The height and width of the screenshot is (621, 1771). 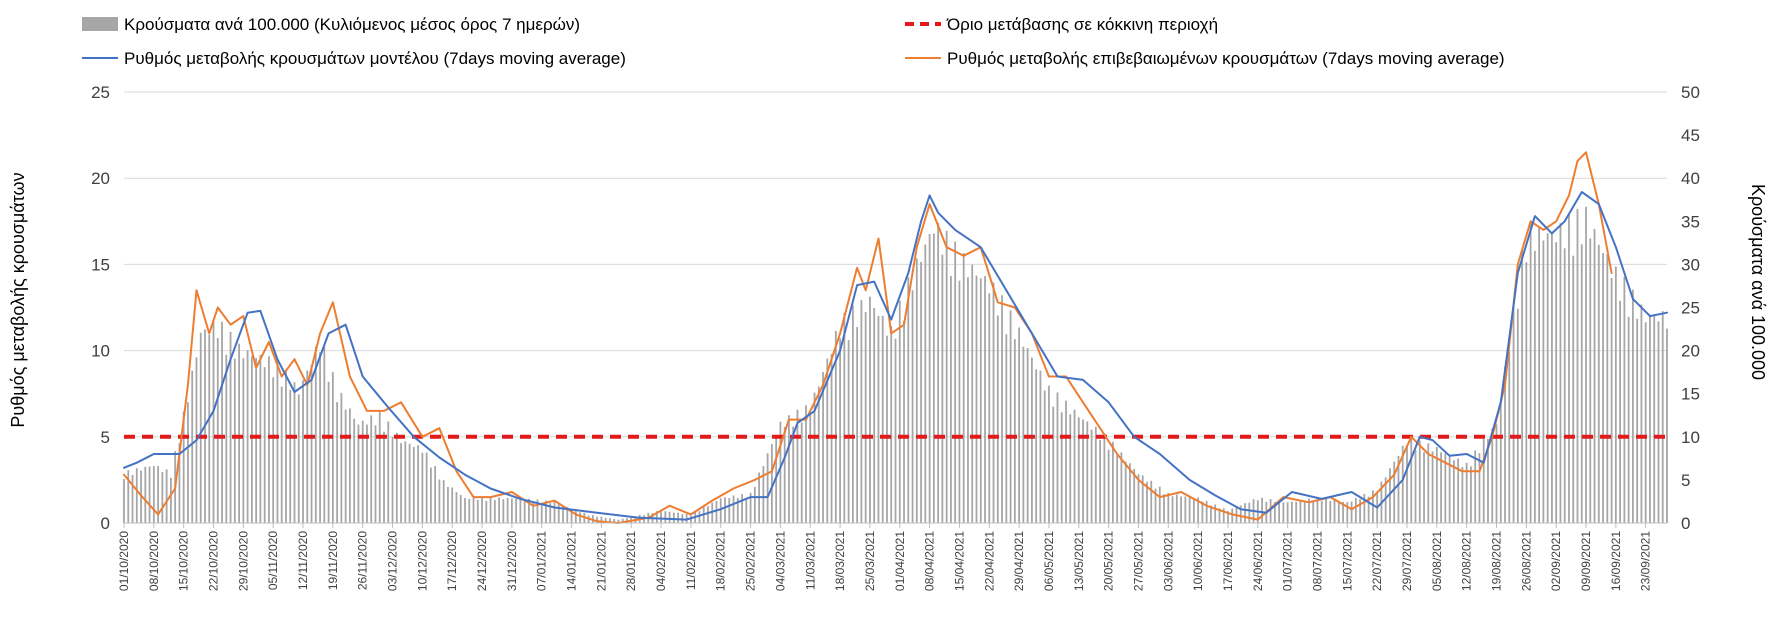 I want to click on x-tick-label: 22/07/2021, so click(x=1377, y=561).